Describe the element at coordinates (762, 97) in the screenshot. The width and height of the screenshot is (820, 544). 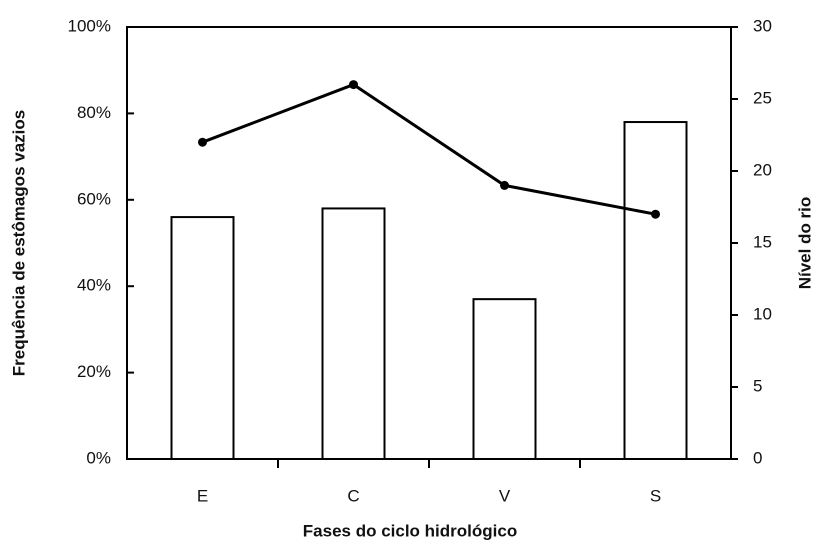
I see `y2-tick-label: 25` at that location.